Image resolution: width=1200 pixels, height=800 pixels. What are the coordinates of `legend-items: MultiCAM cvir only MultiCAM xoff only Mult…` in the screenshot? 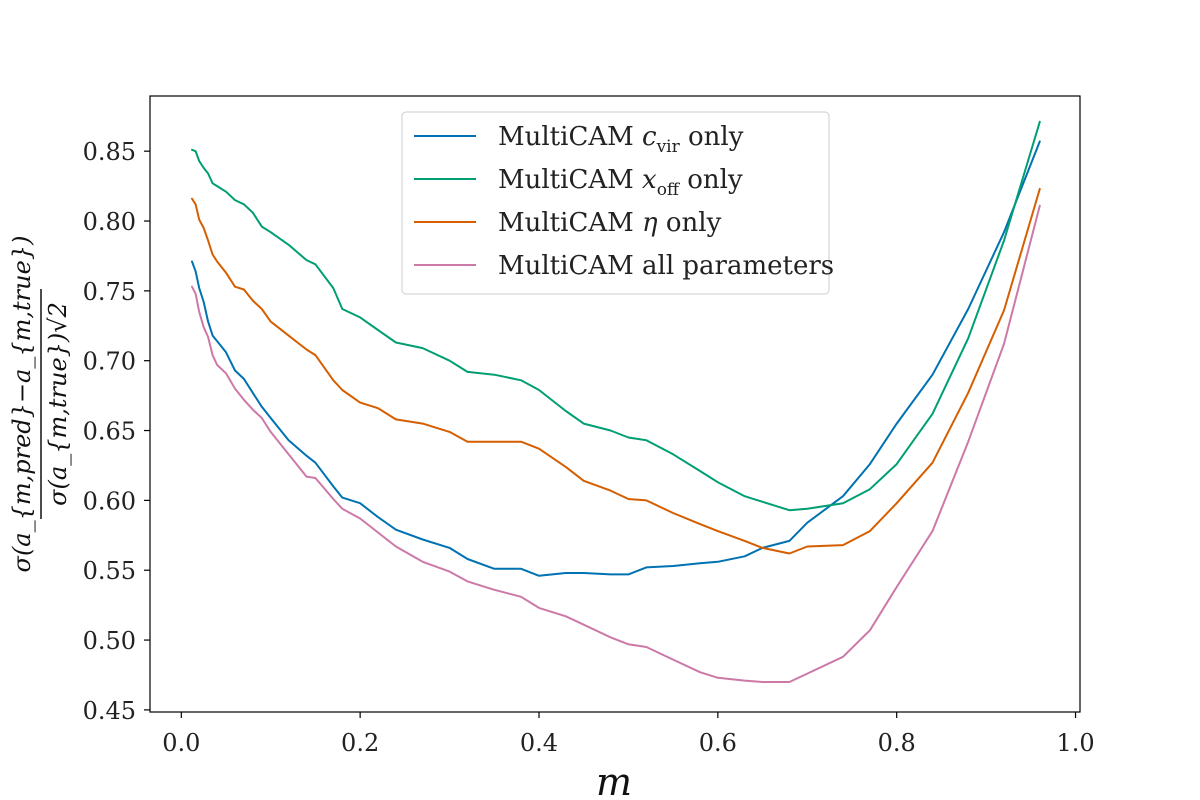 It's located at (624, 201).